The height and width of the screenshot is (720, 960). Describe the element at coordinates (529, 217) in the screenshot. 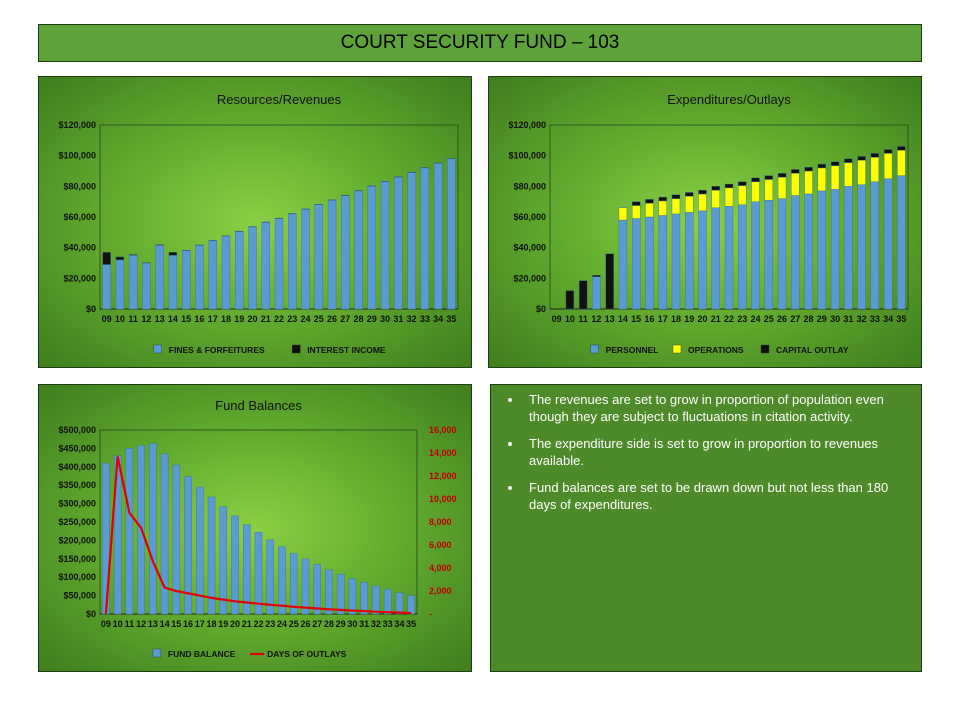

I see `y-tick-label: $60,000` at that location.